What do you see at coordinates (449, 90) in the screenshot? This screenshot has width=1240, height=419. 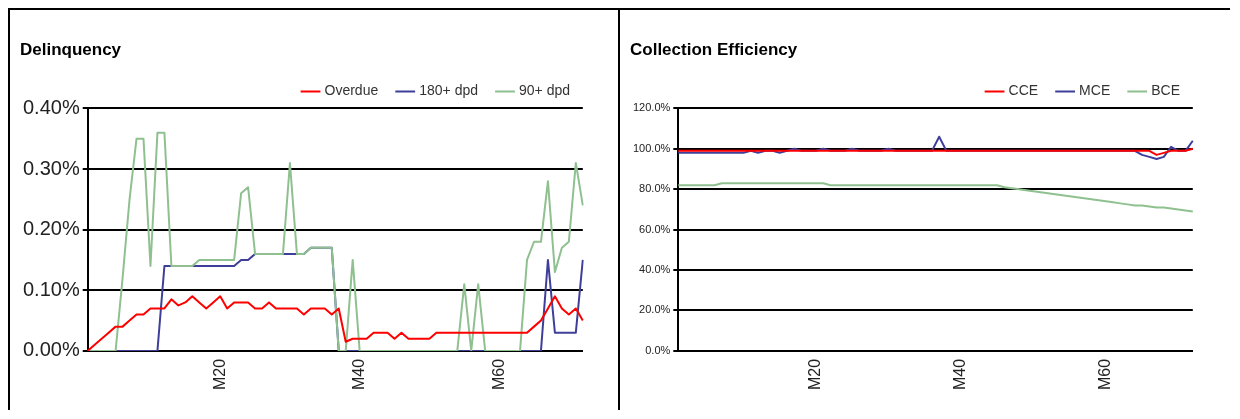 I see `legend-label: 180+ dpd` at bounding box center [449, 90].